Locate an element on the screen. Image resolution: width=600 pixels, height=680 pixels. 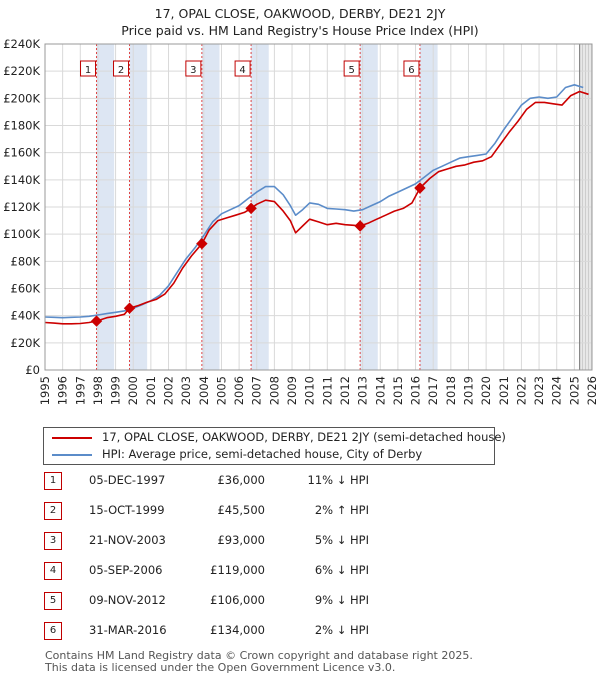
sale-hpi-diff: 2% ↑ HPI is located at coordinates (341, 510).